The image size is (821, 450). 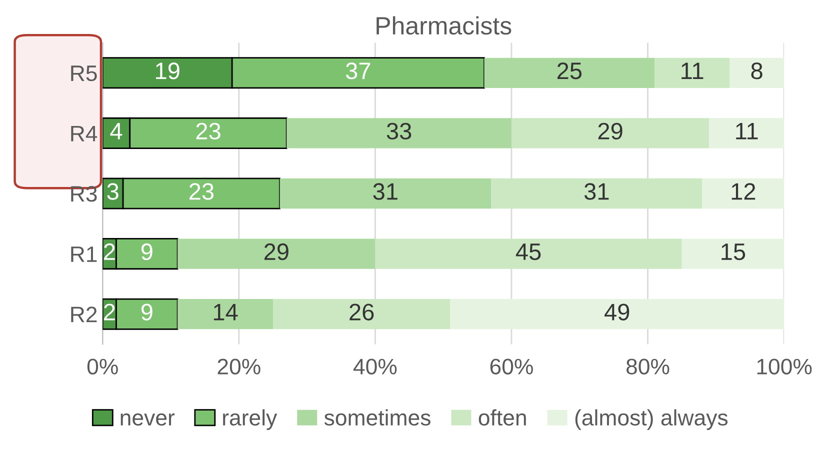 What do you see at coordinates (502, 417) in the screenshot?
I see `legend-label: often` at bounding box center [502, 417].